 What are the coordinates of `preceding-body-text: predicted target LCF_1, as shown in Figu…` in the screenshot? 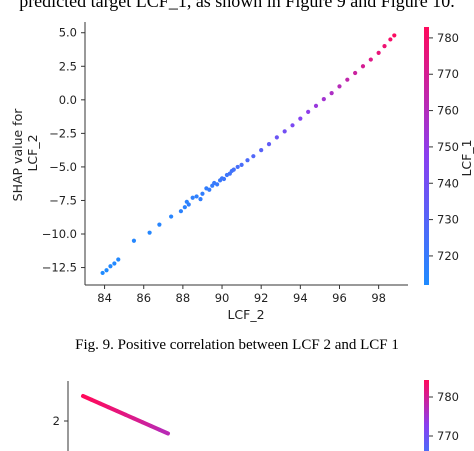 It's located at (237, 5).